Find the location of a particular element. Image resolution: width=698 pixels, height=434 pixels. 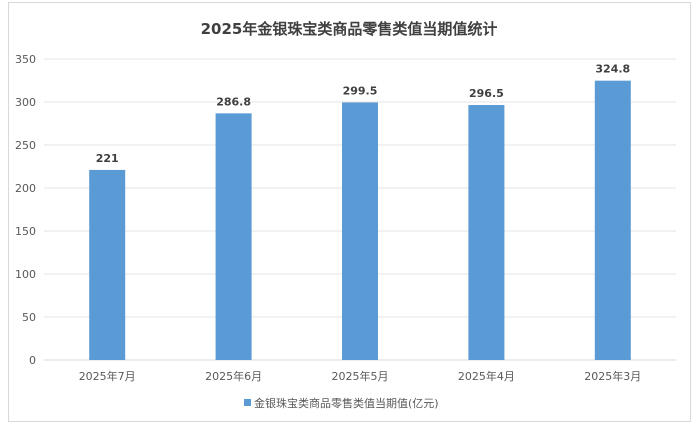

y-tick-label: 50 is located at coordinates (29, 317).